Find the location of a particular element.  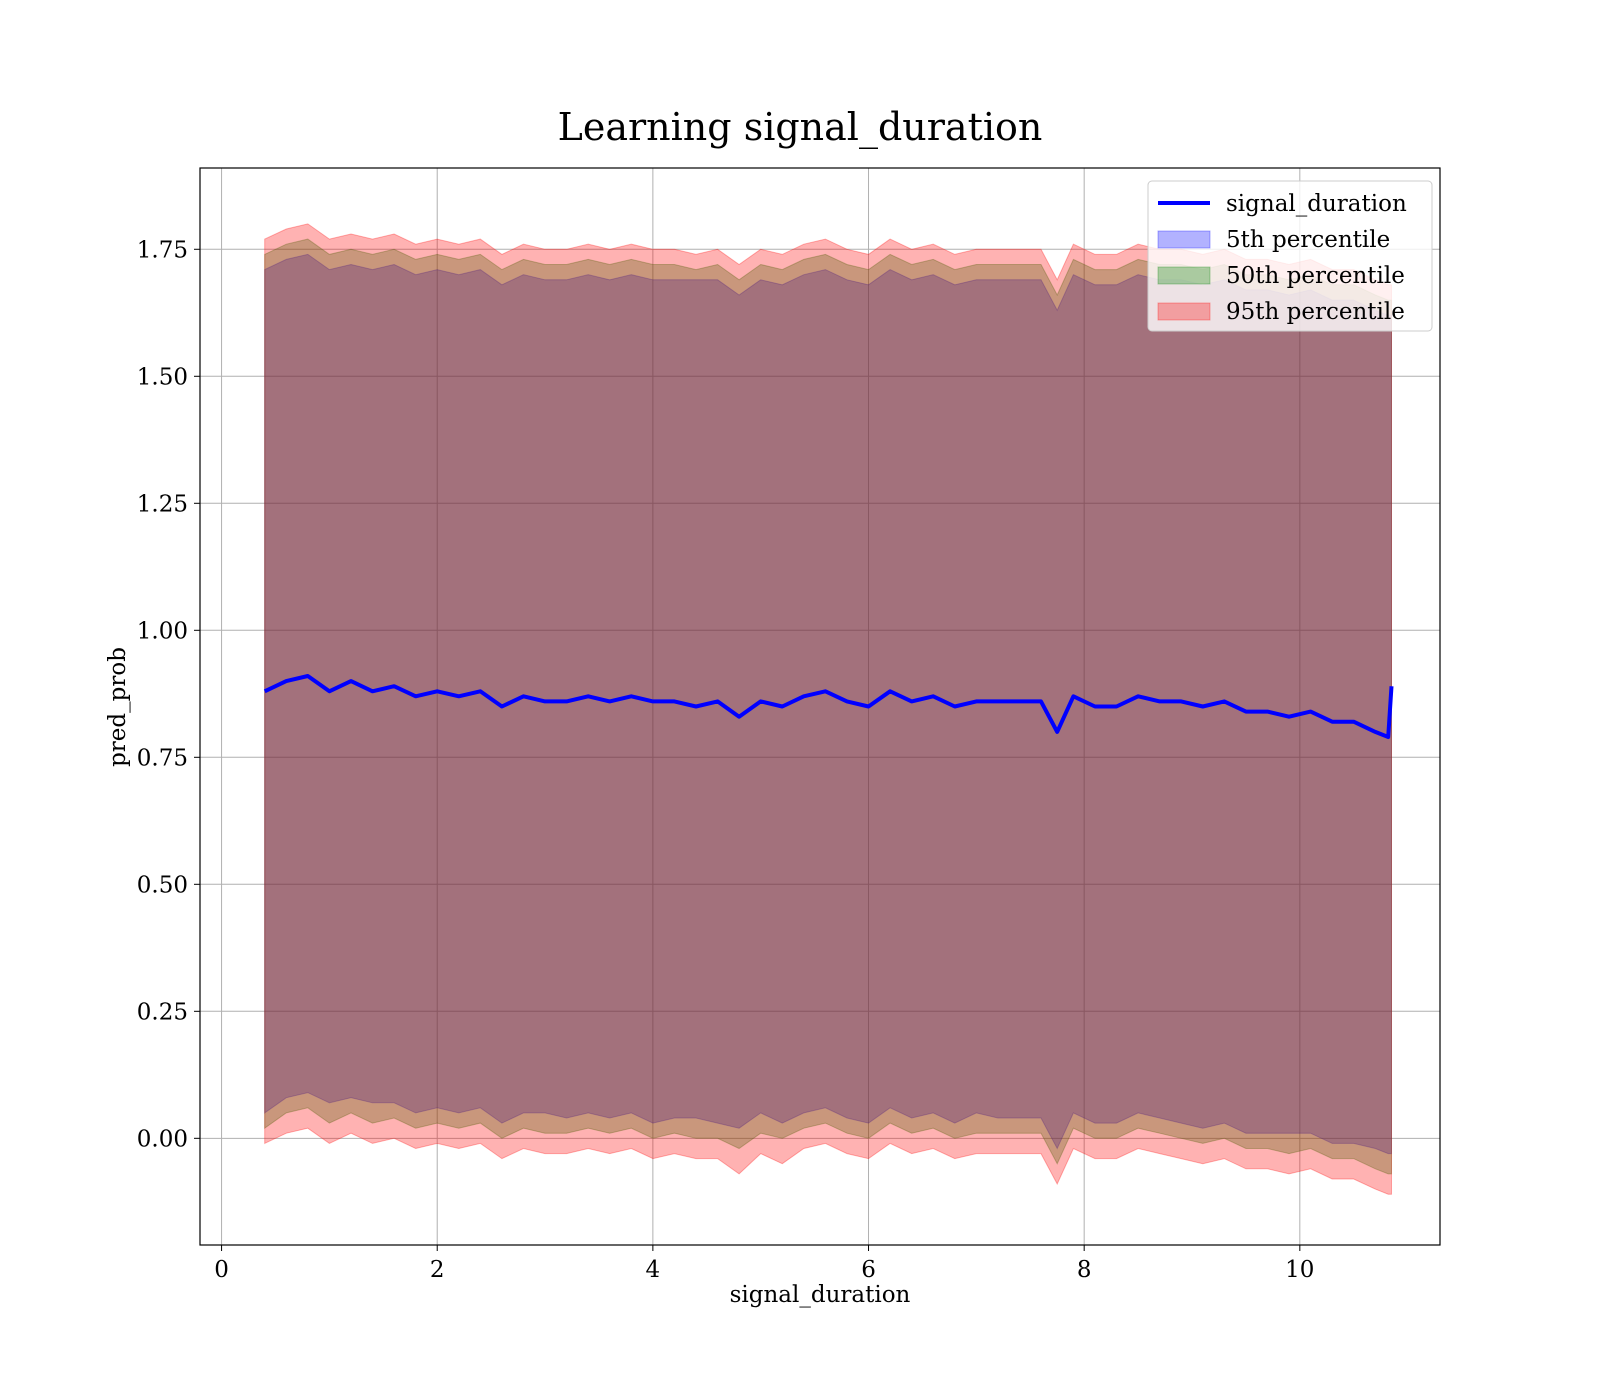

y-tick-label-5: 1.25 is located at coordinates (162, 504).